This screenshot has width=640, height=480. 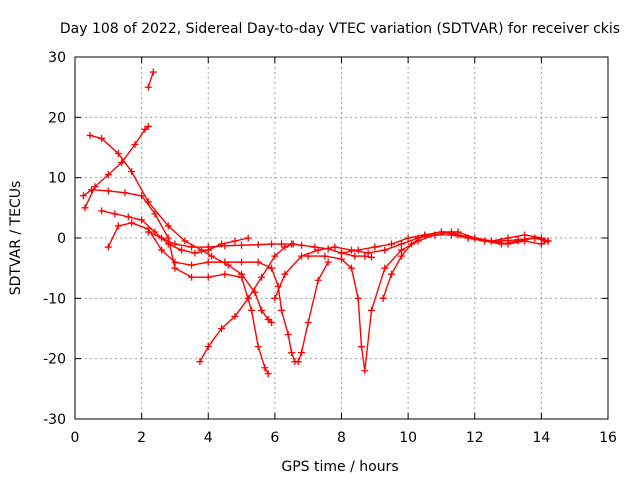 I want to click on y-tick-label: 20, so click(x=57, y=118).